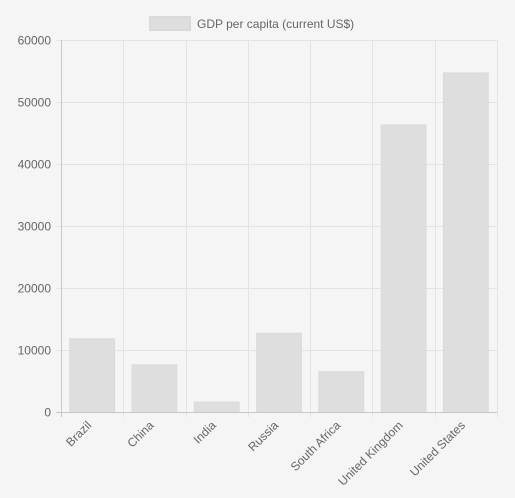 The image size is (515, 498). Describe the element at coordinates (205, 432) in the screenshot. I see `x-tick-label: India` at that location.